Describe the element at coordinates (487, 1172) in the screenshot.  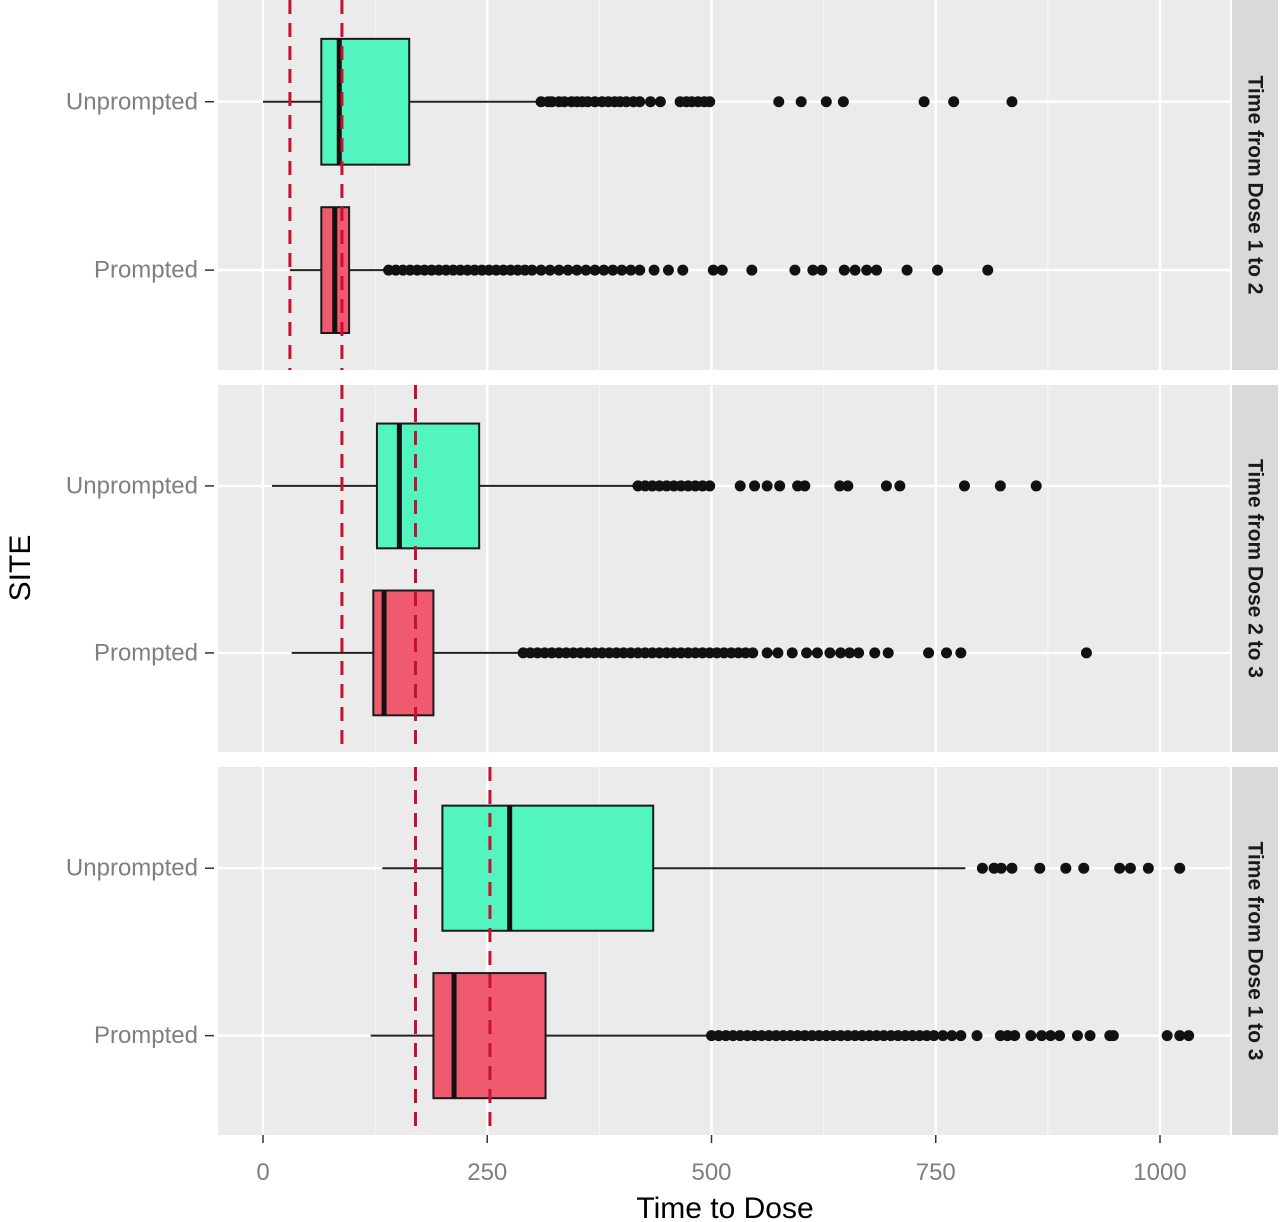
I see `x-tick-label: 250` at that location.